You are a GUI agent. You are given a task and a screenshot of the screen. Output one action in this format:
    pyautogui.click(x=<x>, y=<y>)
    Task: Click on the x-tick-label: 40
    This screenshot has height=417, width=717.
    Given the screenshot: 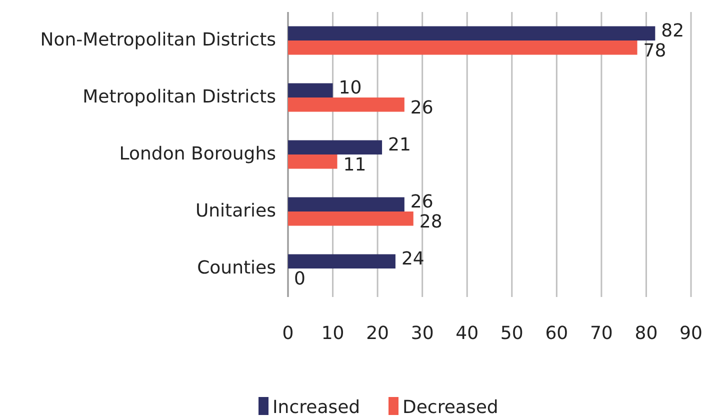 What is the action you would take?
    pyautogui.click(x=467, y=333)
    